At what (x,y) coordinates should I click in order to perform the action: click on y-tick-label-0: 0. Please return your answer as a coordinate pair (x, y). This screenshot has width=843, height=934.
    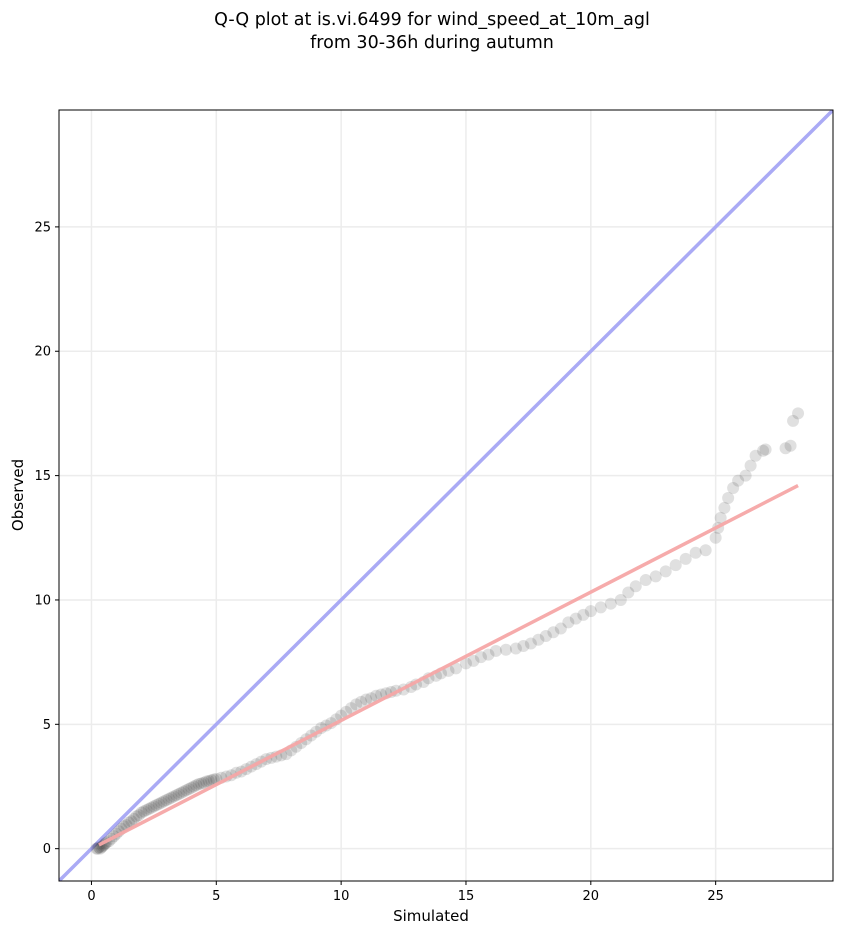
    Looking at the image, I should click on (47, 849).